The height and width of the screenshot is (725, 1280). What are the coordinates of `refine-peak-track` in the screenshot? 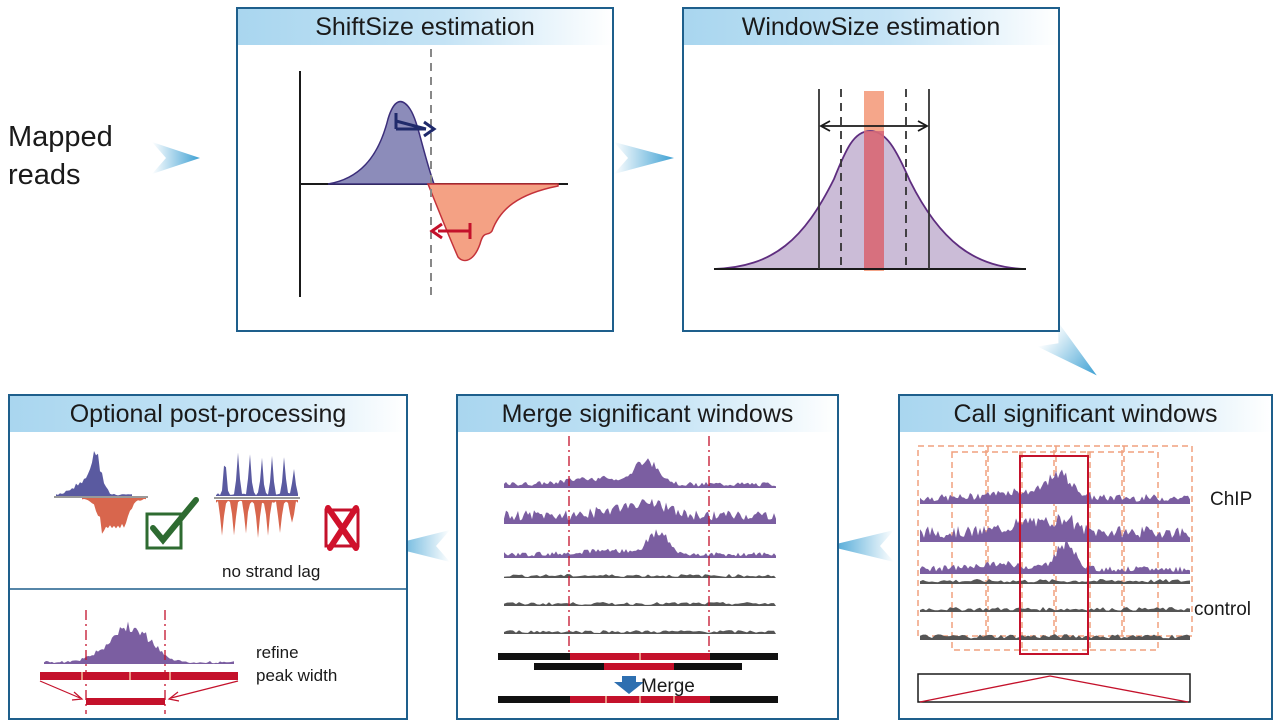 It's located at (139, 642).